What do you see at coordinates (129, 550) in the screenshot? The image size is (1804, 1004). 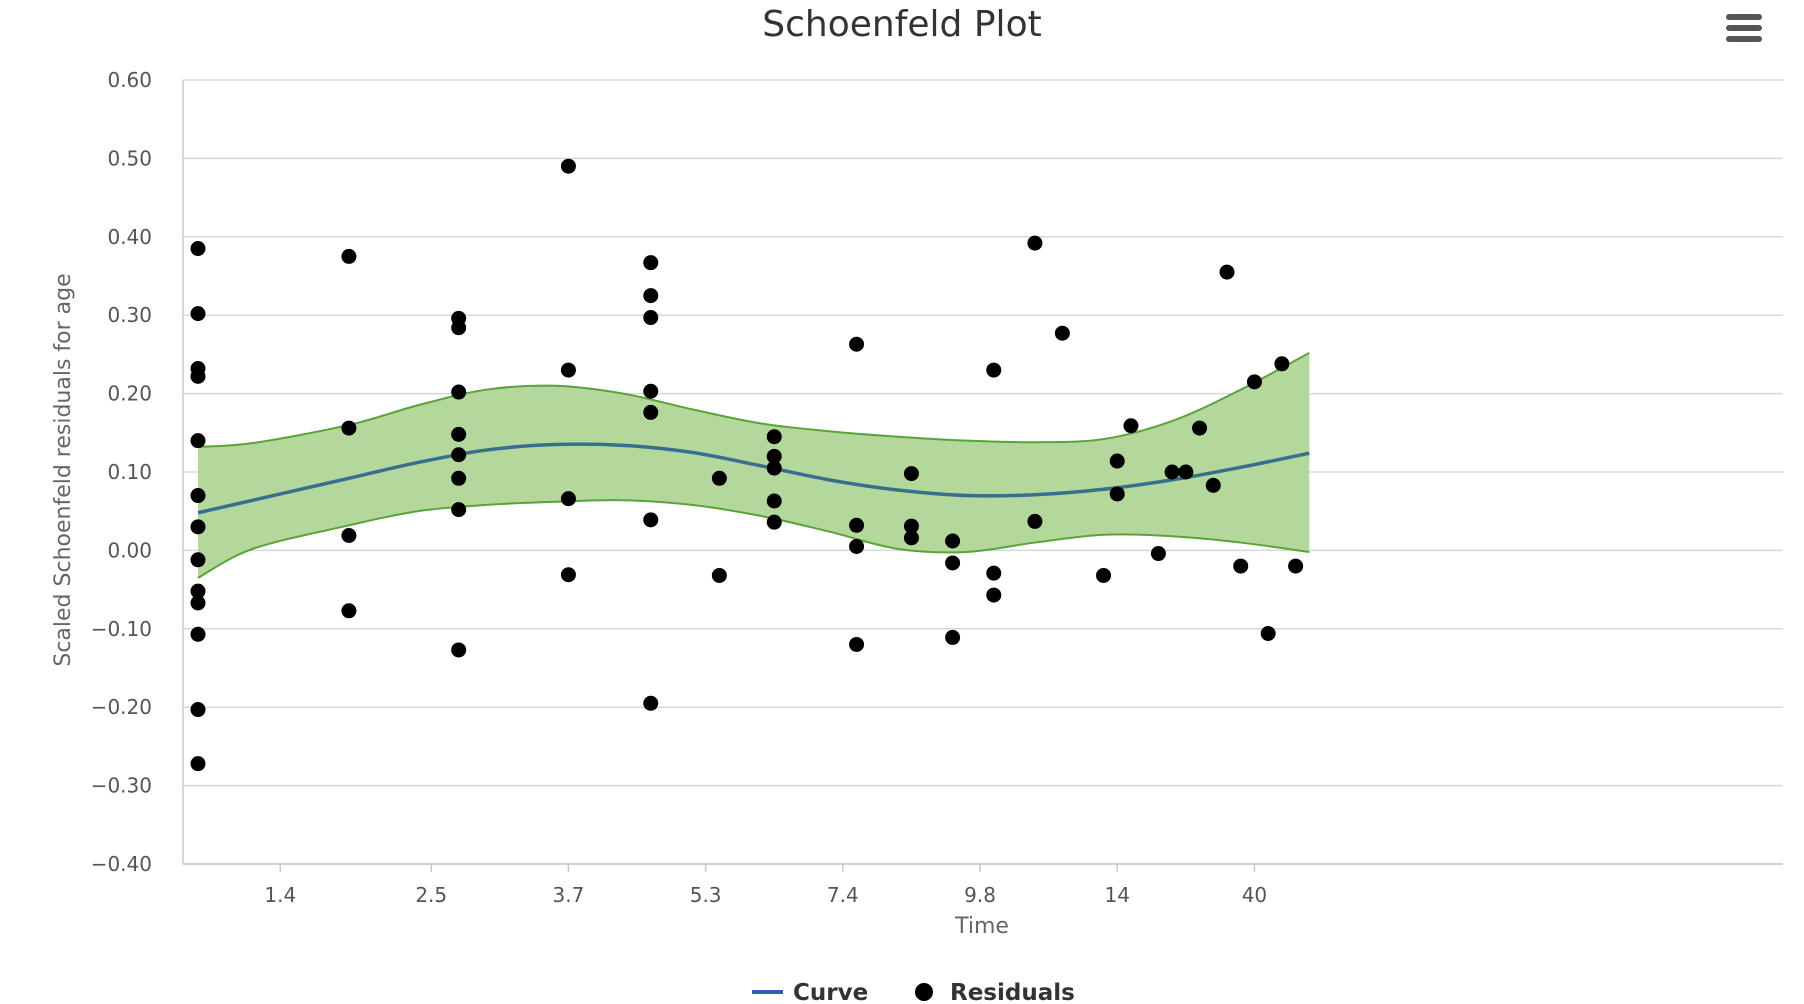 I see `y-tick-label: 0.00` at bounding box center [129, 550].